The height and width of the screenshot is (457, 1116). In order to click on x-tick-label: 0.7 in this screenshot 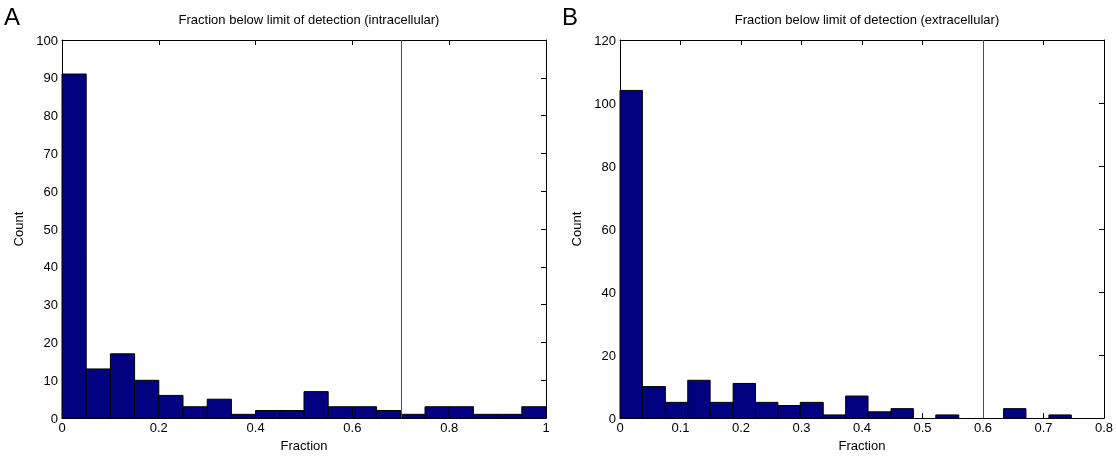, I will do `click(1043, 428)`.